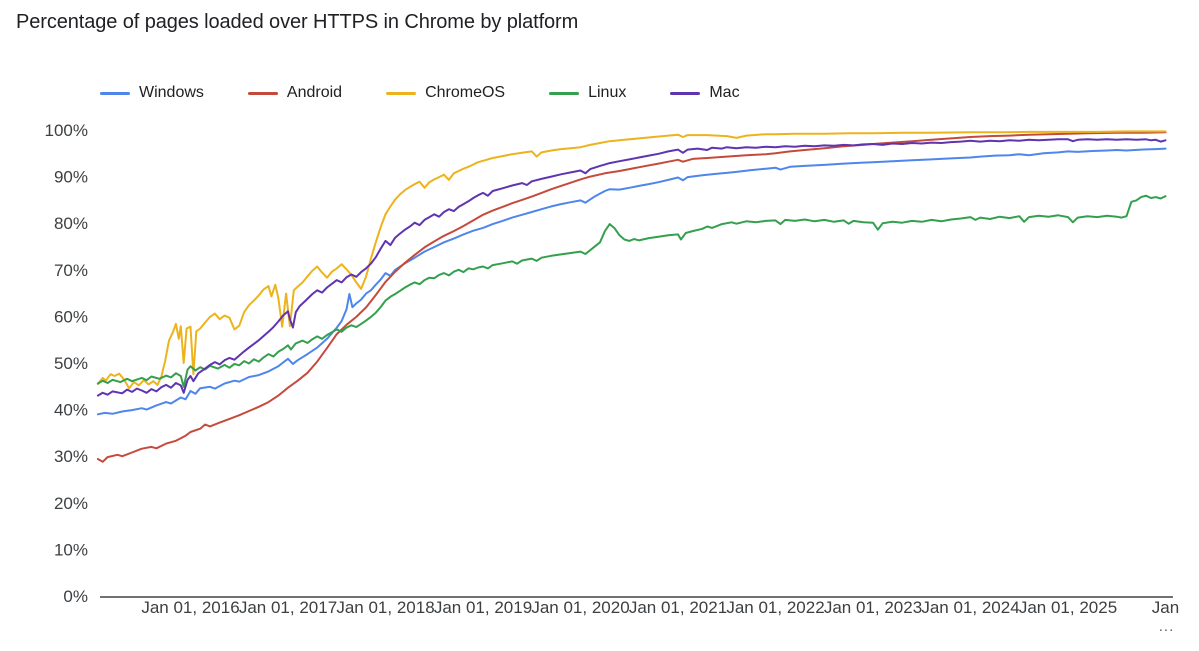 The image size is (1199, 651). Describe the element at coordinates (970, 607) in the screenshot. I see `x-axis-tick-label: Jan 01, 2024` at that location.